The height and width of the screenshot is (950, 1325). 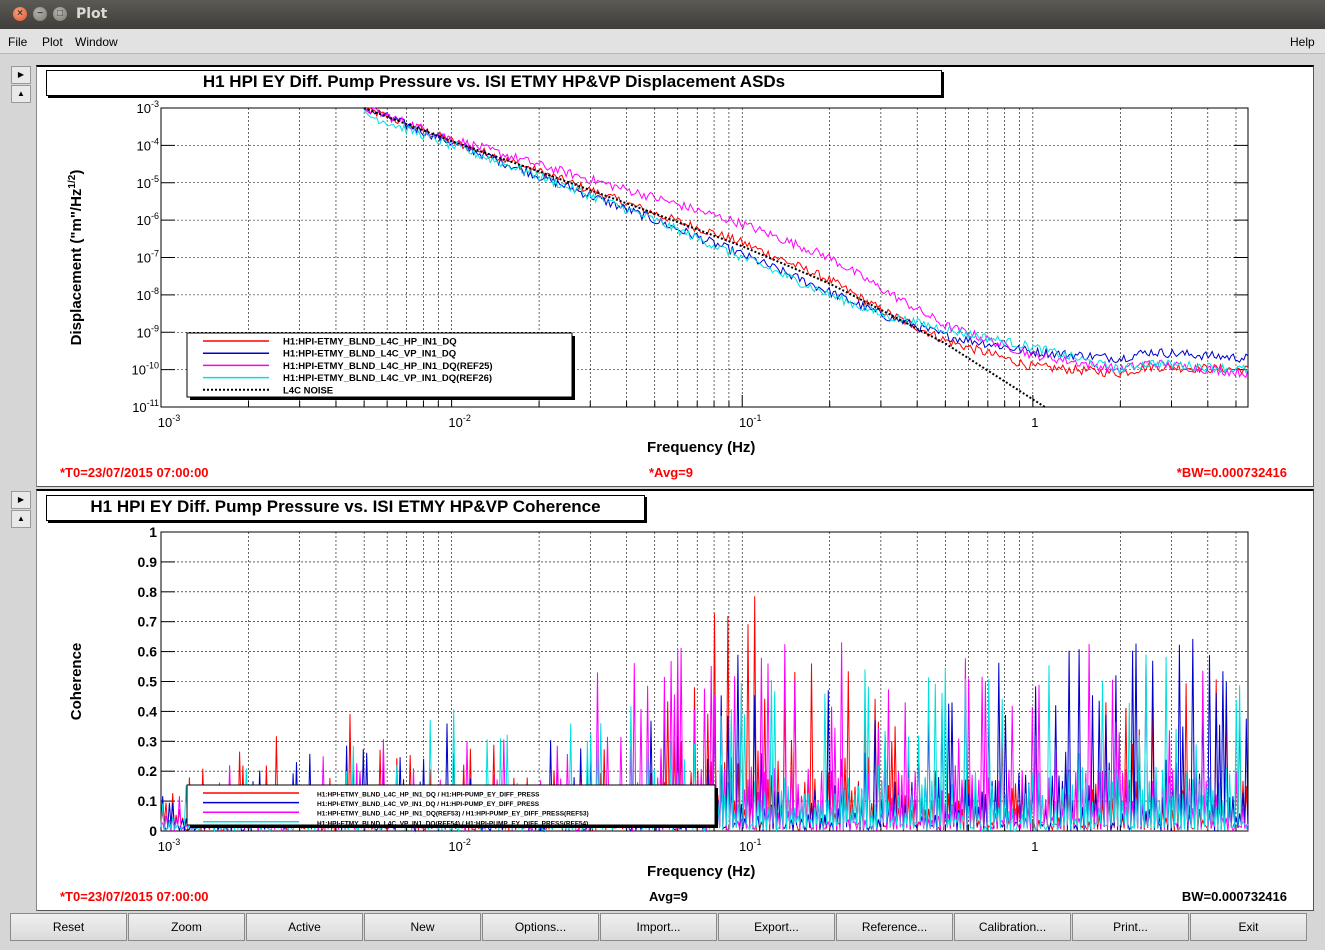 What do you see at coordinates (148, 711) in the screenshot?
I see `y-tick-label: 0.4` at bounding box center [148, 711].